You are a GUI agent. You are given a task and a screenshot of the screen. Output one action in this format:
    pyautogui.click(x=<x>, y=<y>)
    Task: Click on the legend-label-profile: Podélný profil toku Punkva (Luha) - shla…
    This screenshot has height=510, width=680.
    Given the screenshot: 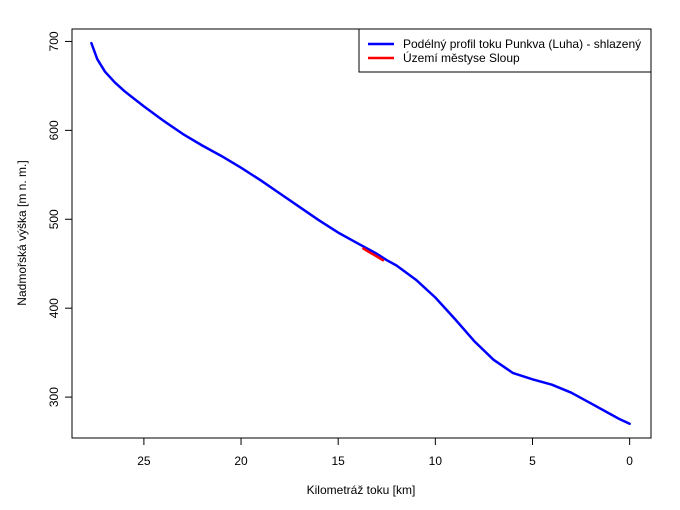 What is the action you would take?
    pyautogui.click(x=522, y=44)
    